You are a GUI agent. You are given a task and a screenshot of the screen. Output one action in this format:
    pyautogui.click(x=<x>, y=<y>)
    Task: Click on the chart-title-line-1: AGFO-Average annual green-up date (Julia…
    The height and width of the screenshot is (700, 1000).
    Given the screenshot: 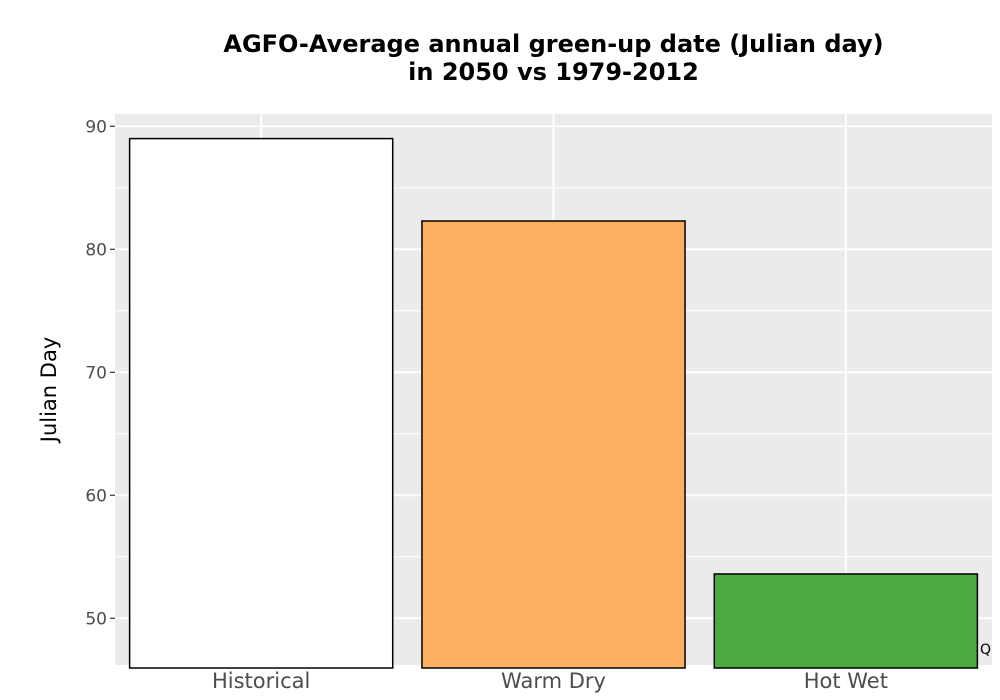 What is the action you would take?
    pyautogui.click(x=553, y=44)
    